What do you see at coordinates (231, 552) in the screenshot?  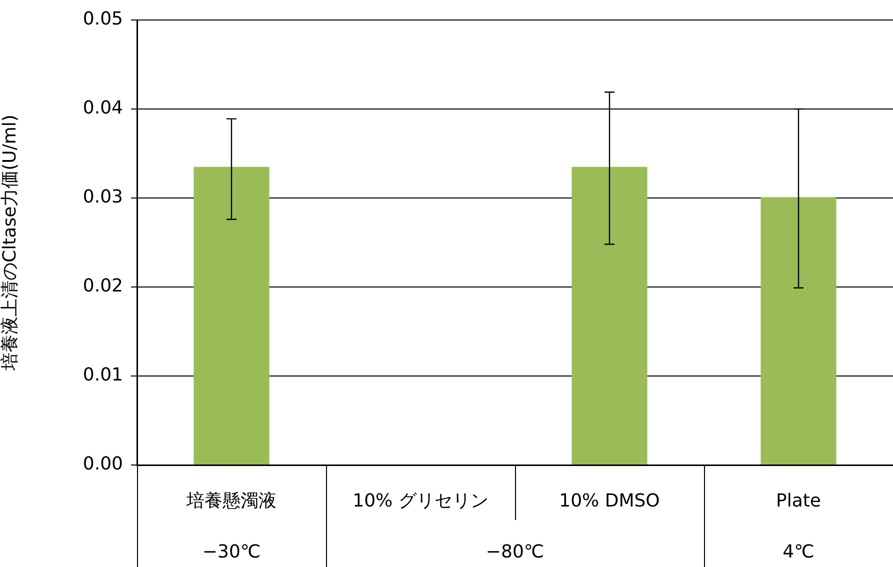 I see `text: −30℃` at bounding box center [231, 552].